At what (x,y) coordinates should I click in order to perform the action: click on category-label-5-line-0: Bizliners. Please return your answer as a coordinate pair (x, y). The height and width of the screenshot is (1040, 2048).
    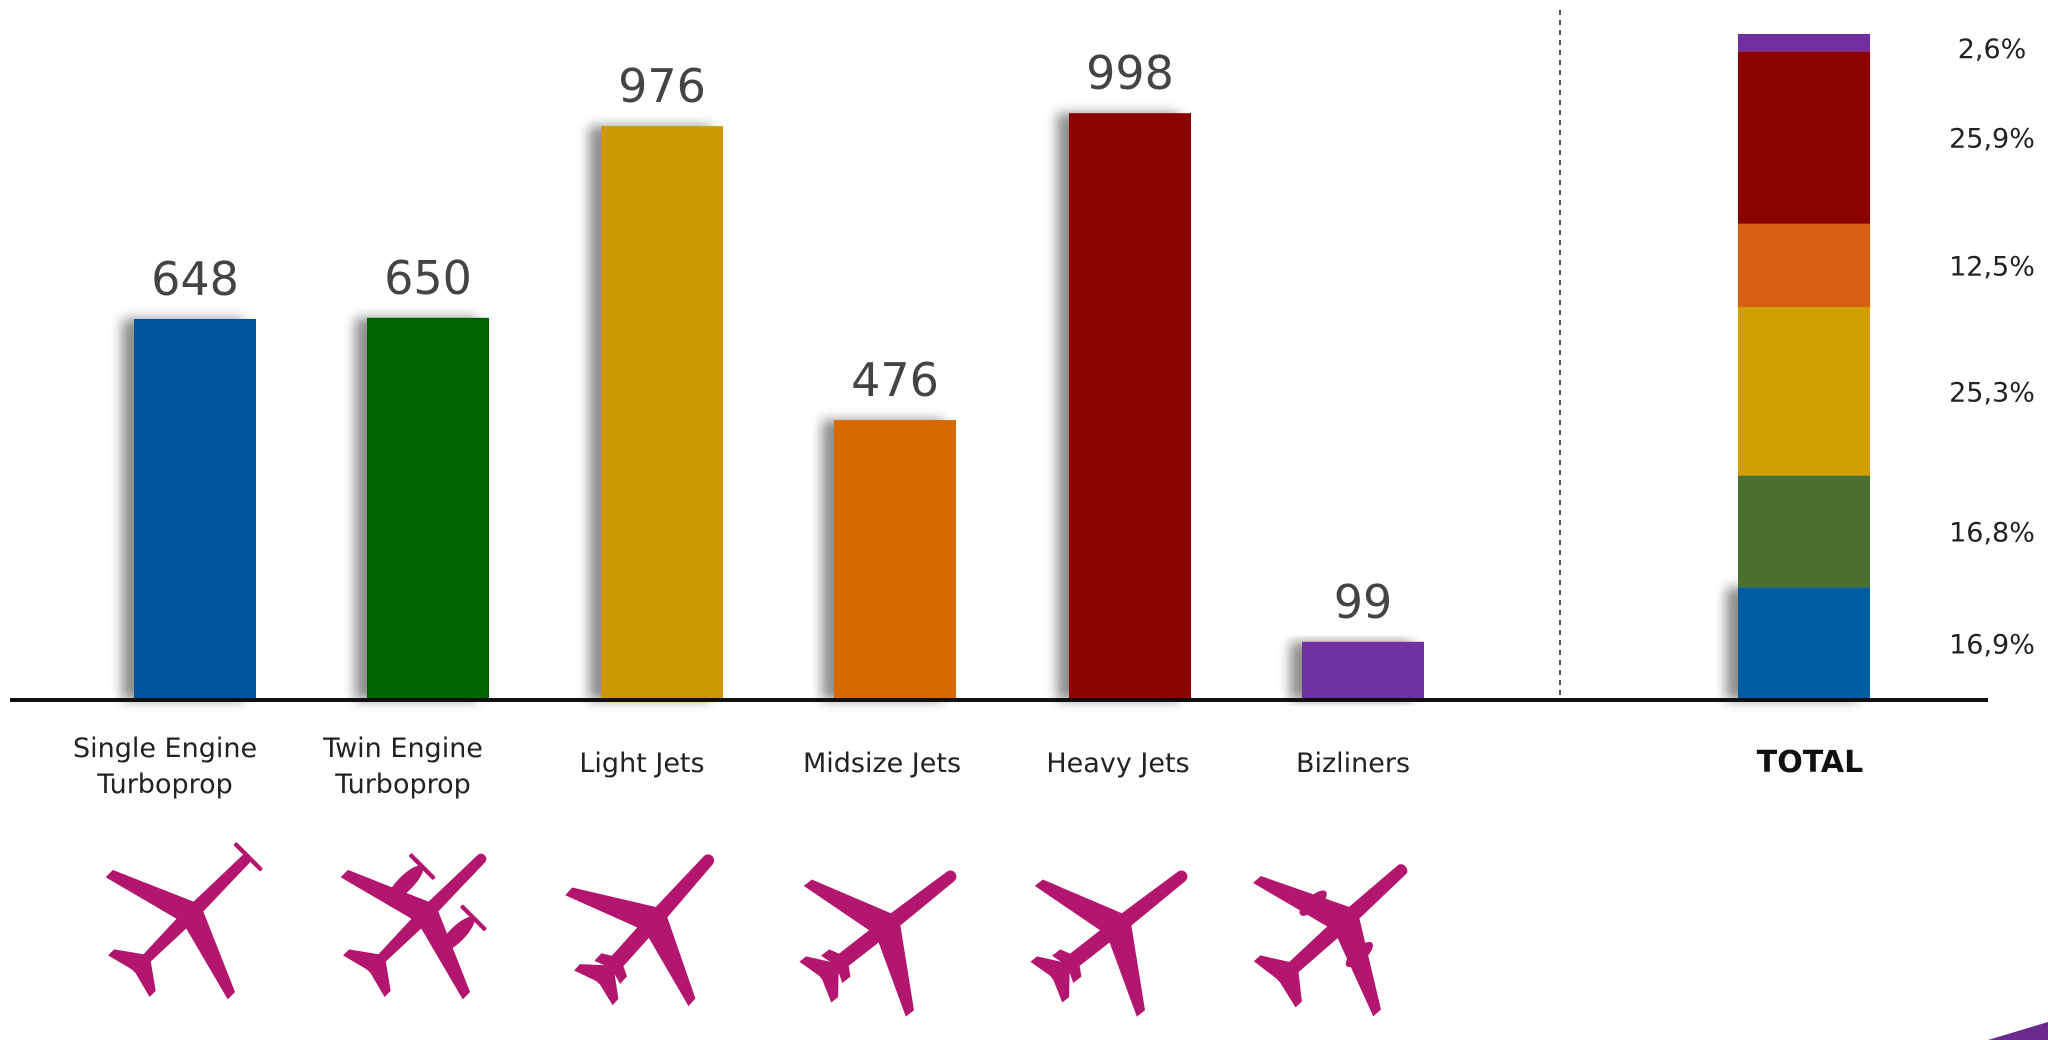
    Looking at the image, I should click on (1353, 763).